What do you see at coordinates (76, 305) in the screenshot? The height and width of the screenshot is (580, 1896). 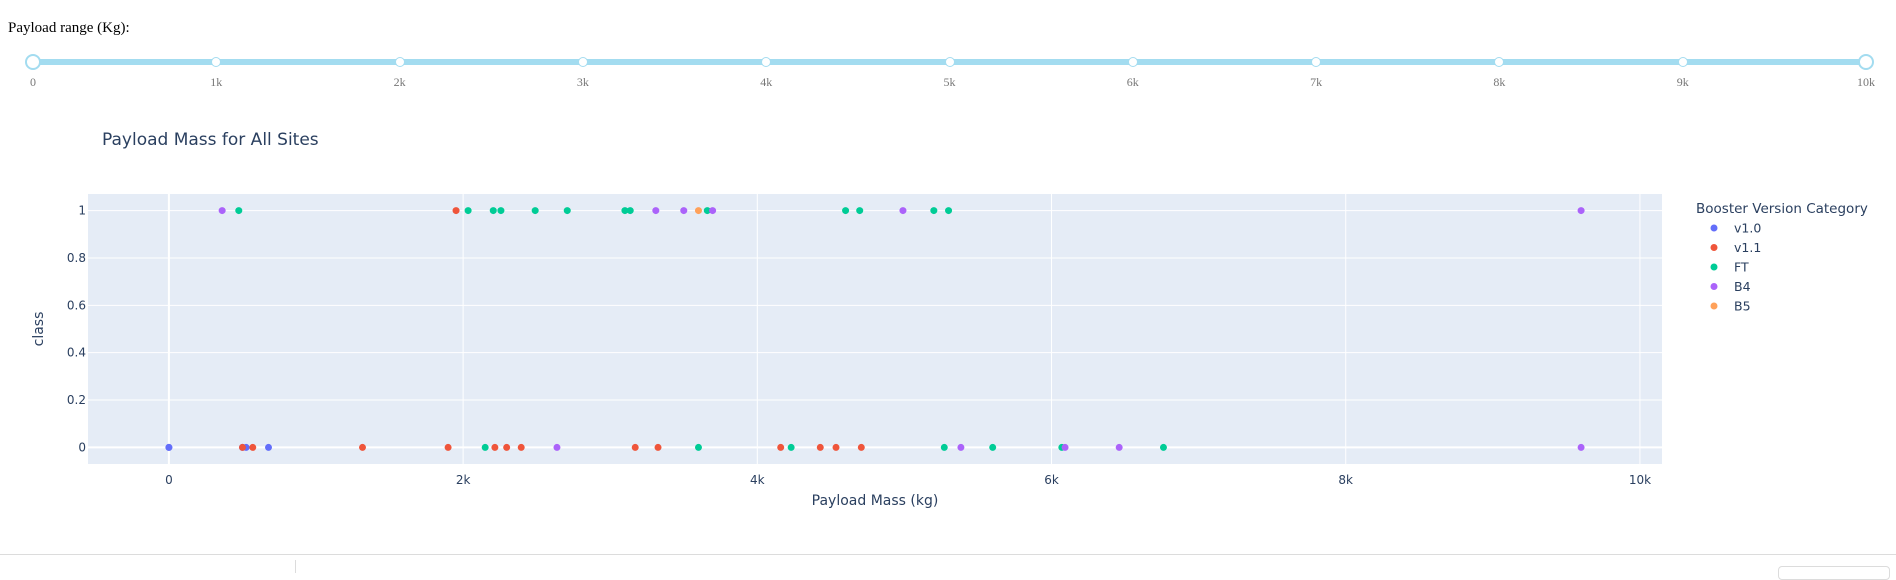 I see `y-tick-label: 0.6` at bounding box center [76, 305].